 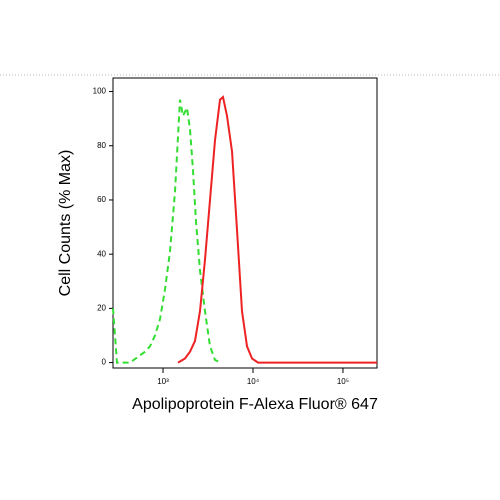 What do you see at coordinates (166, 231) in the screenshot?
I see `series-line` at bounding box center [166, 231].